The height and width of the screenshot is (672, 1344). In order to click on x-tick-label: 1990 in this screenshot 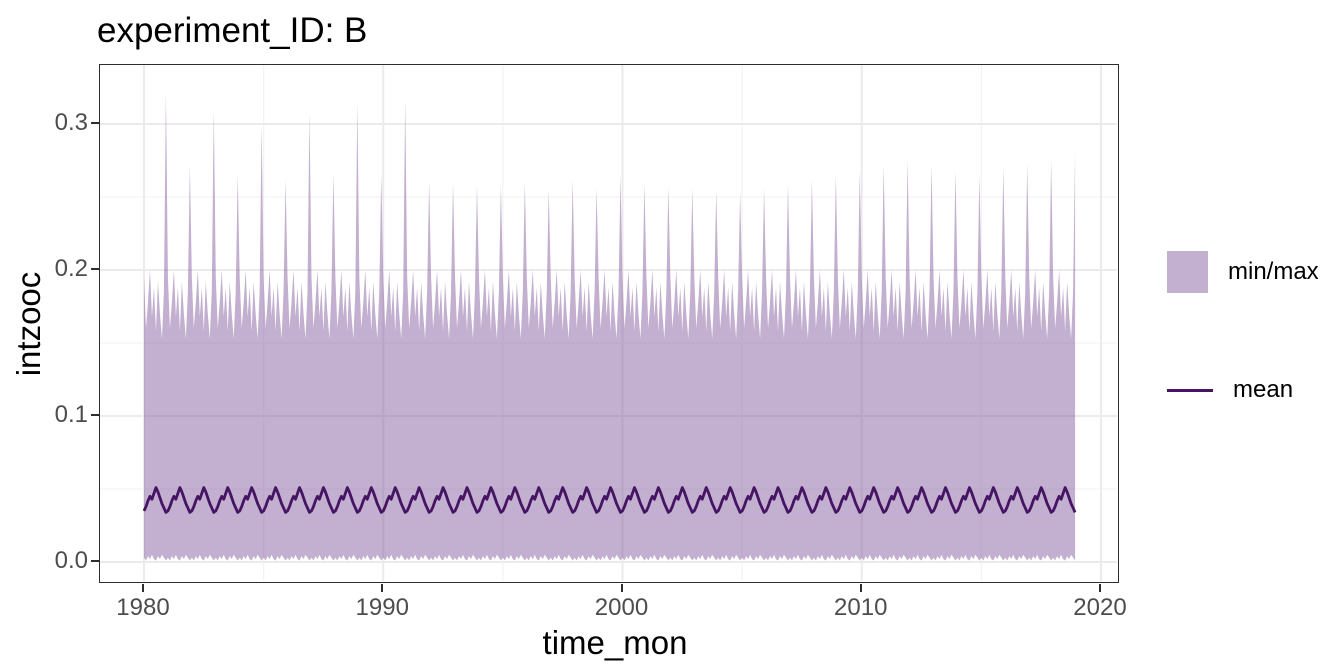, I will do `click(382, 607)`.